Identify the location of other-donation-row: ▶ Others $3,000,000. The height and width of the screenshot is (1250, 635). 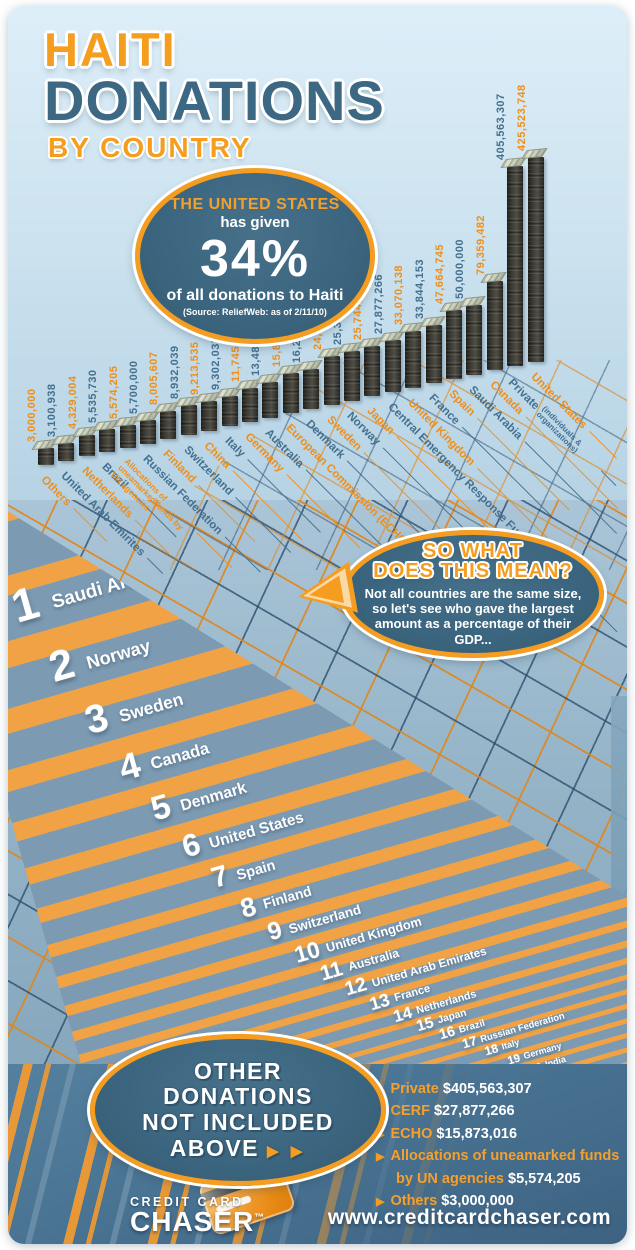
(501, 1201).